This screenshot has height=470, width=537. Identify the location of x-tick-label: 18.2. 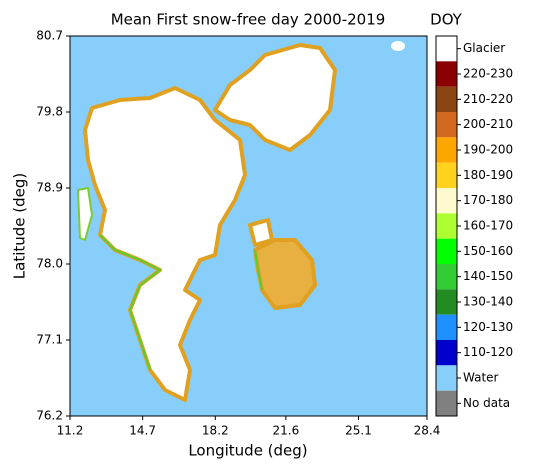
(215, 431).